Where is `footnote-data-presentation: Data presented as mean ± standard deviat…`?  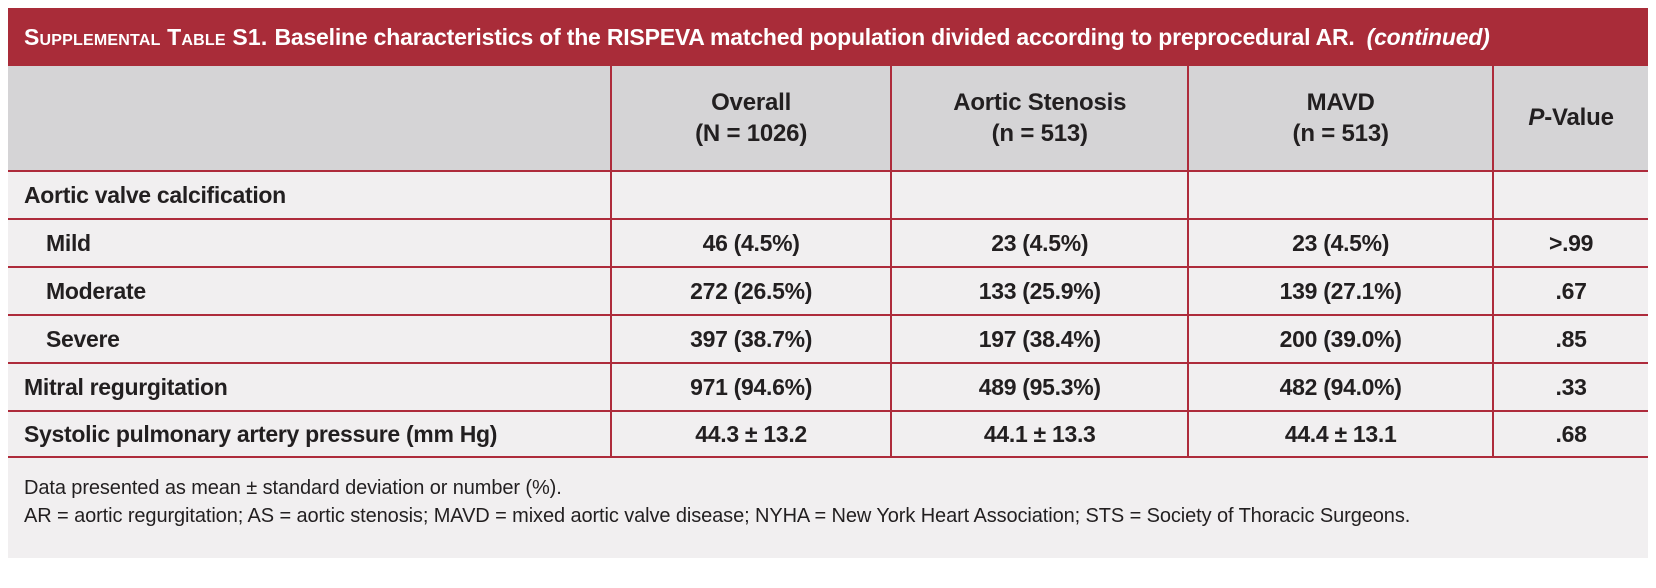 footnote-data-presentation: Data presented as mean ± standard deviat… is located at coordinates (293, 488).